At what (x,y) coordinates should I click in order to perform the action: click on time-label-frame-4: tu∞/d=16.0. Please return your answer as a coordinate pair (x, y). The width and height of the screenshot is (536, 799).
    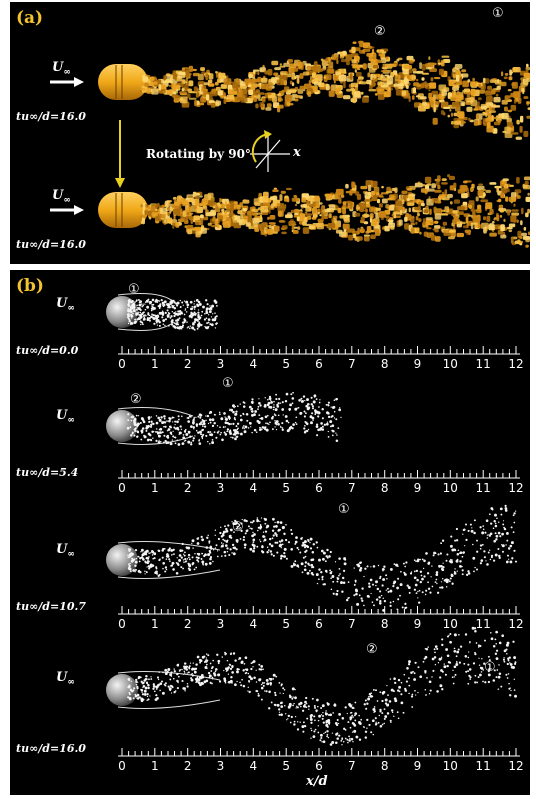
    Looking at the image, I should click on (51, 748).